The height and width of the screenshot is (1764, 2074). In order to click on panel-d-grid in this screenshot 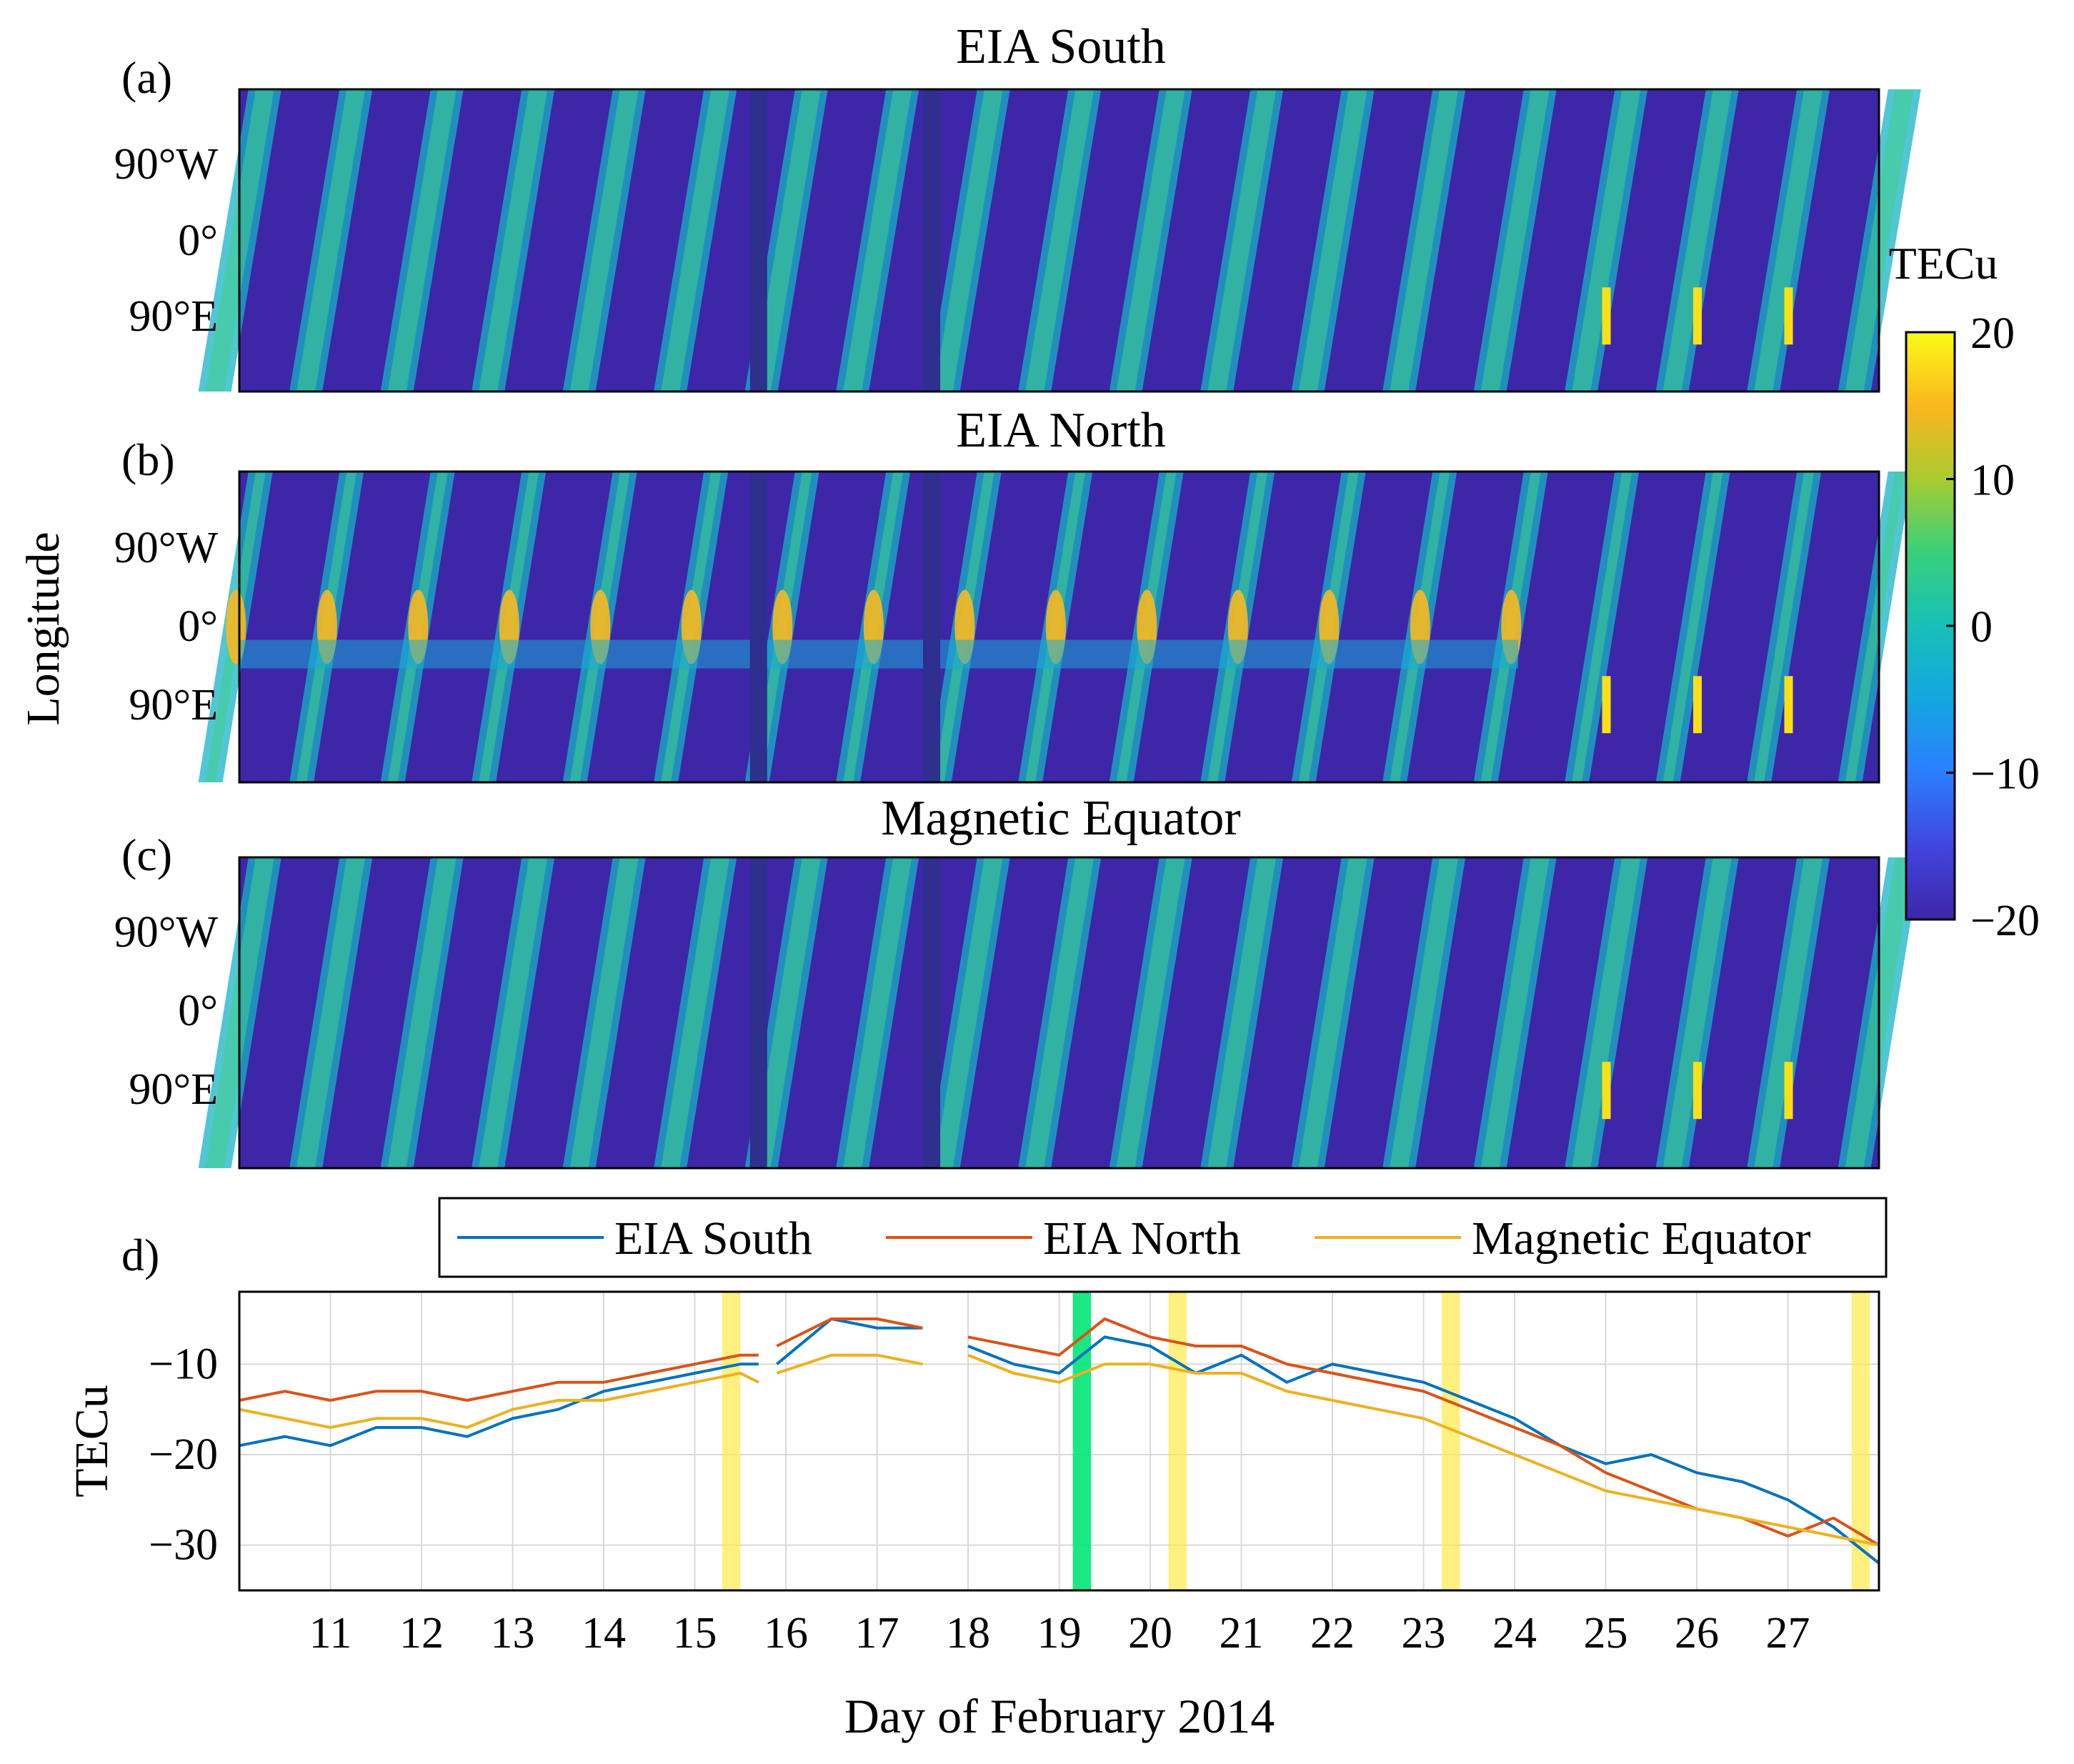, I will do `click(1059, 1441)`.